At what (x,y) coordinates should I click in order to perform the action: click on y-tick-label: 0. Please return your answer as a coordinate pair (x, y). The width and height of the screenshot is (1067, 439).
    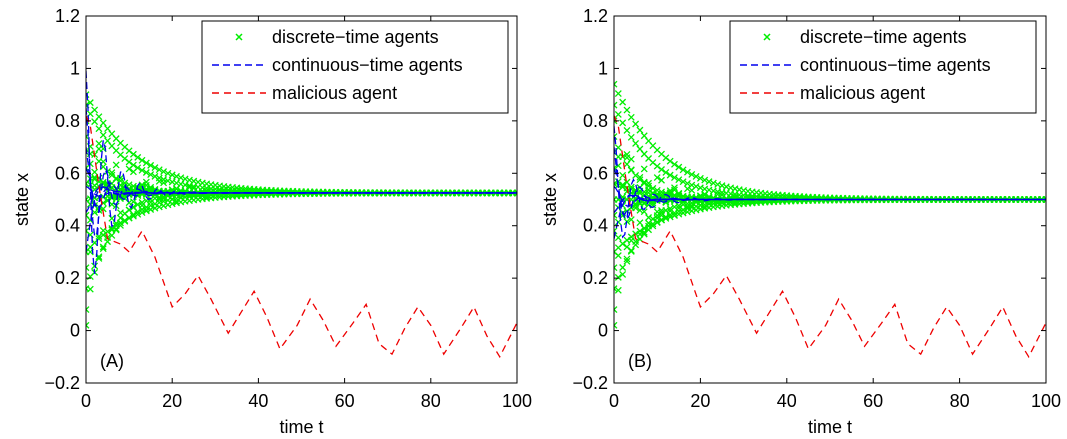
    Looking at the image, I should click on (603, 331).